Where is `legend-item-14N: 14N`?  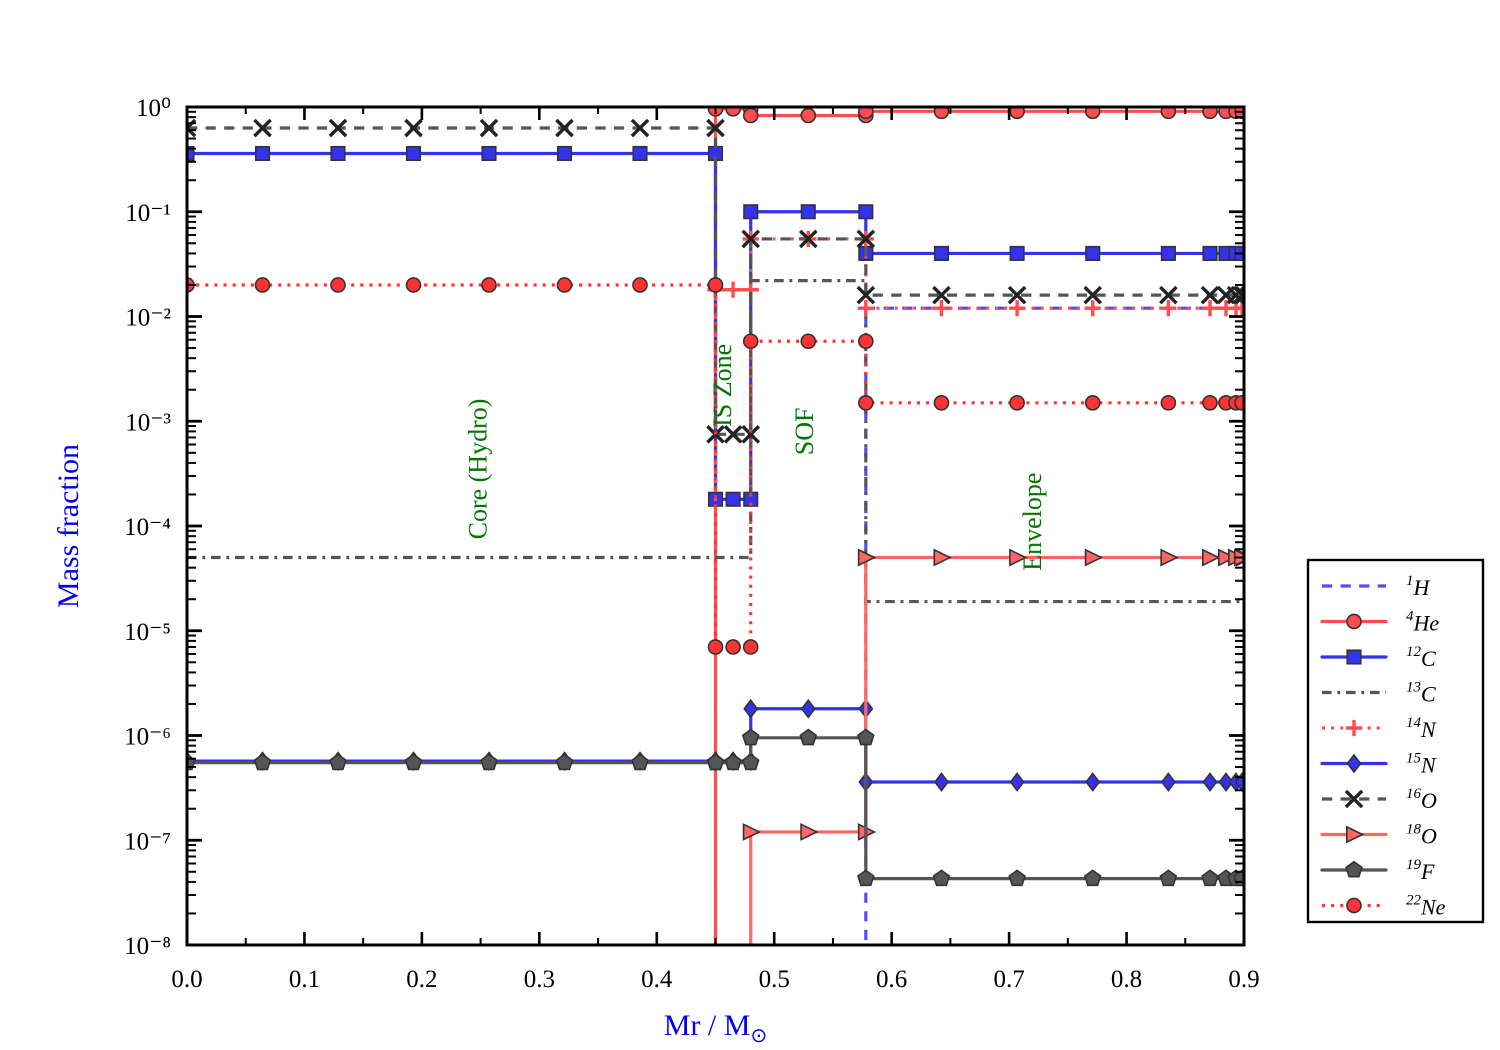 legend-item-14N: 14N is located at coordinates (1379, 728).